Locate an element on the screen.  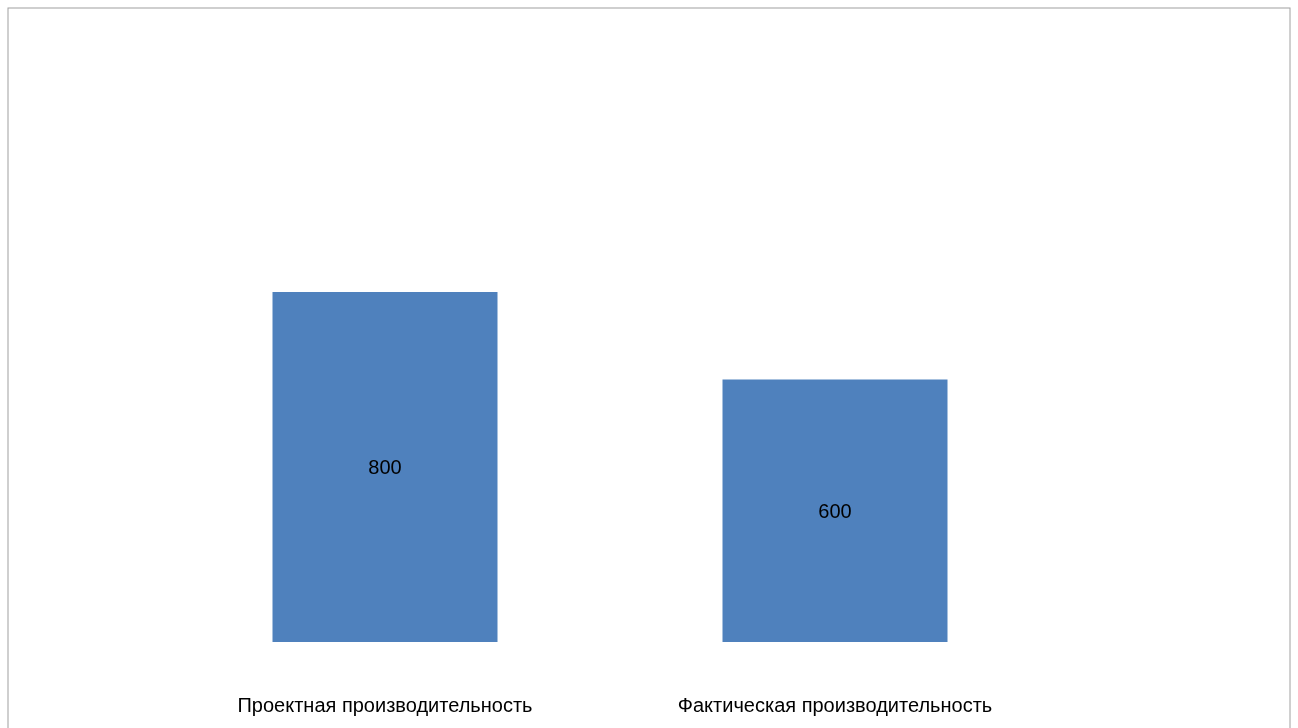
data-label: 600 is located at coordinates (835, 510).